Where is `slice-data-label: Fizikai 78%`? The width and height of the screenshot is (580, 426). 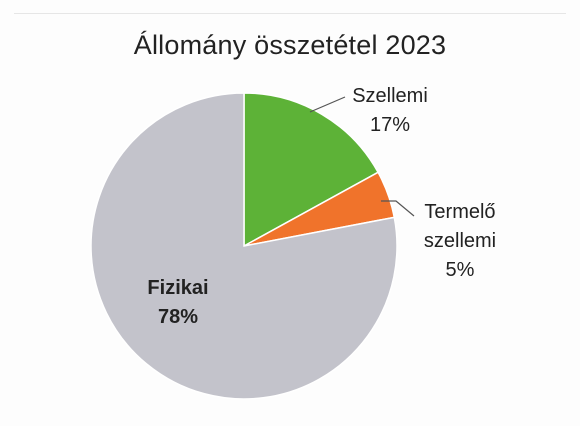 slice-data-label: Fizikai 78% is located at coordinates (177, 302).